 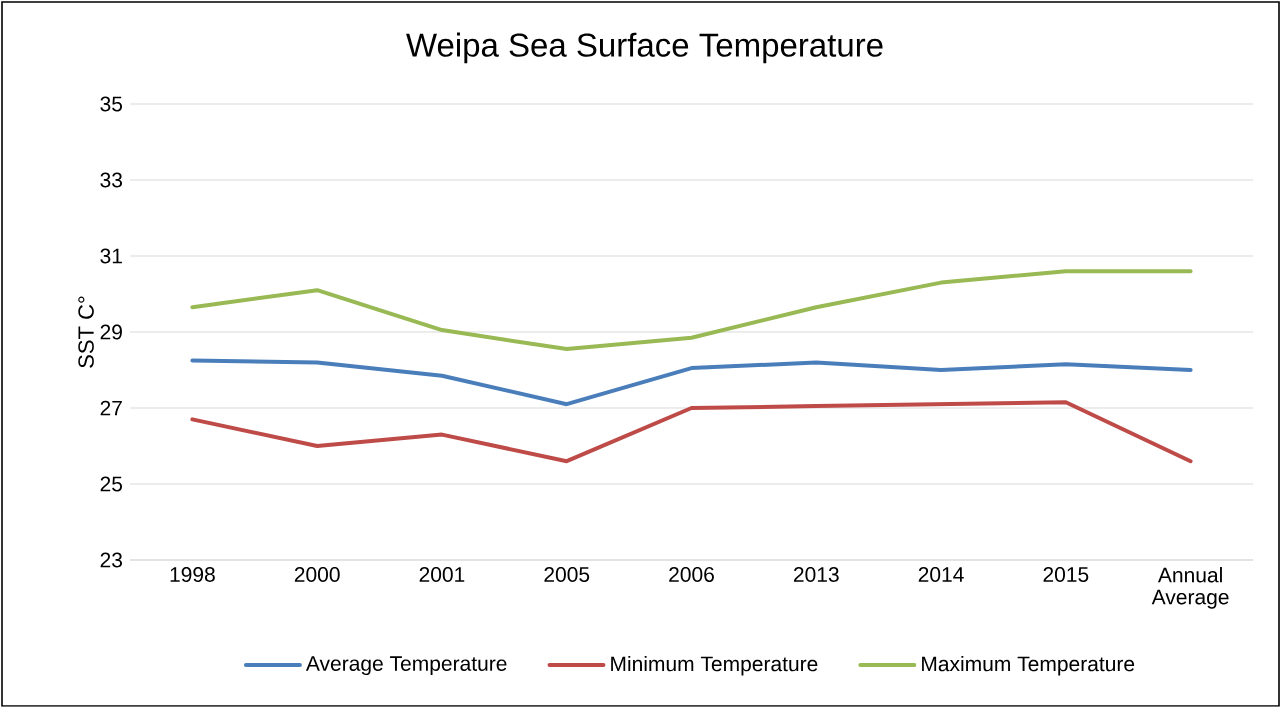 I want to click on y-axis-title: SST C°, so click(x=86, y=332).